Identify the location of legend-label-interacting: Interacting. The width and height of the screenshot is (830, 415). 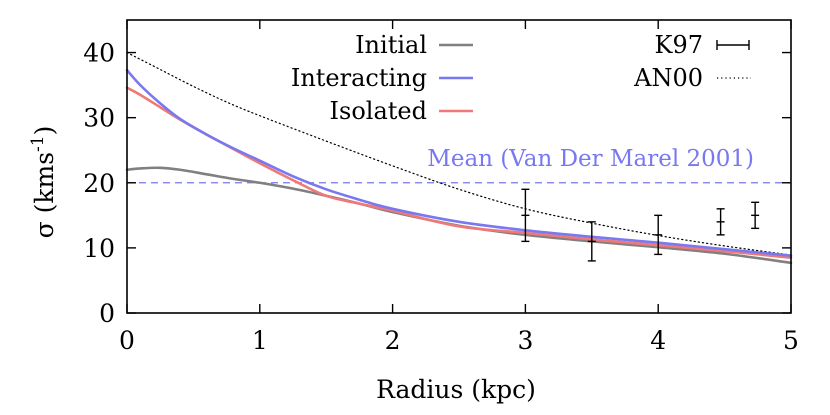
(359, 78).